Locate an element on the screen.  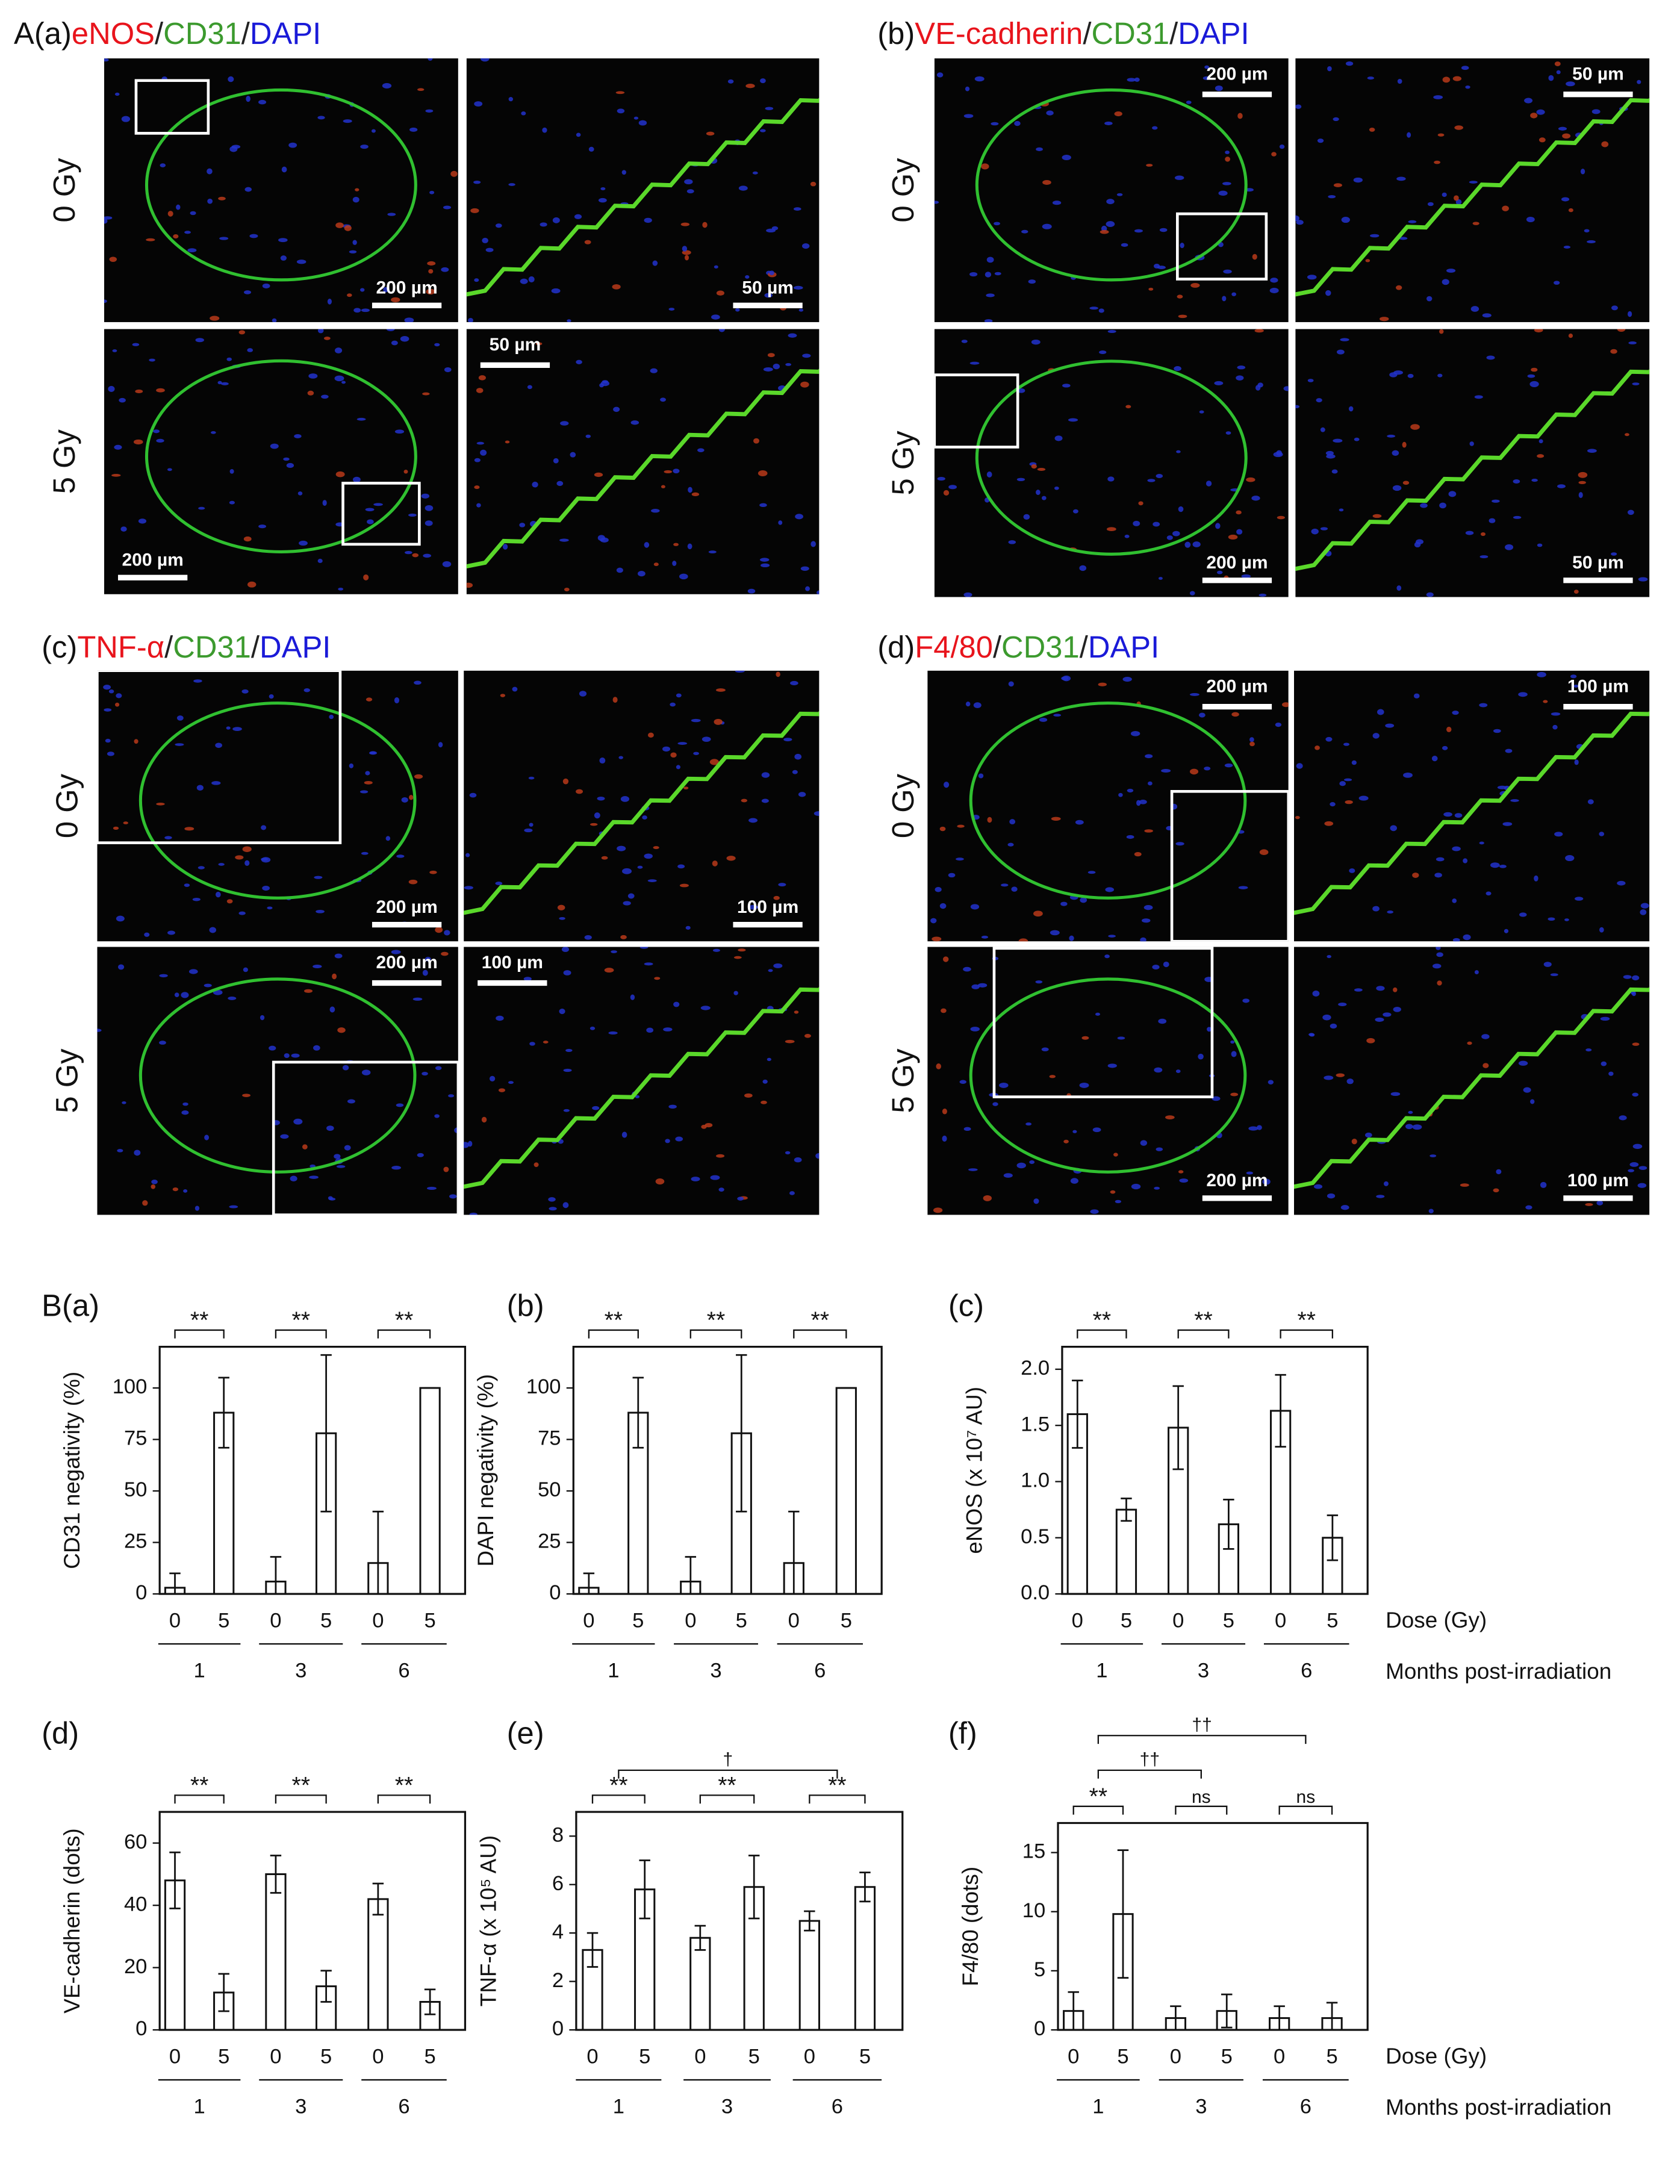
scale-bar-label: 100 µm is located at coordinates (512, 962).